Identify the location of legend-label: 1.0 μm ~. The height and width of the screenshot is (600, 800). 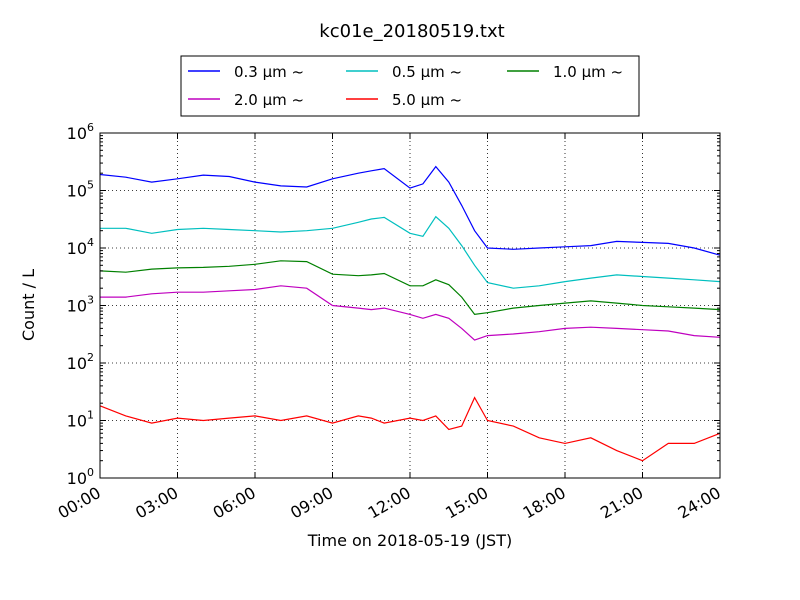
(588, 72).